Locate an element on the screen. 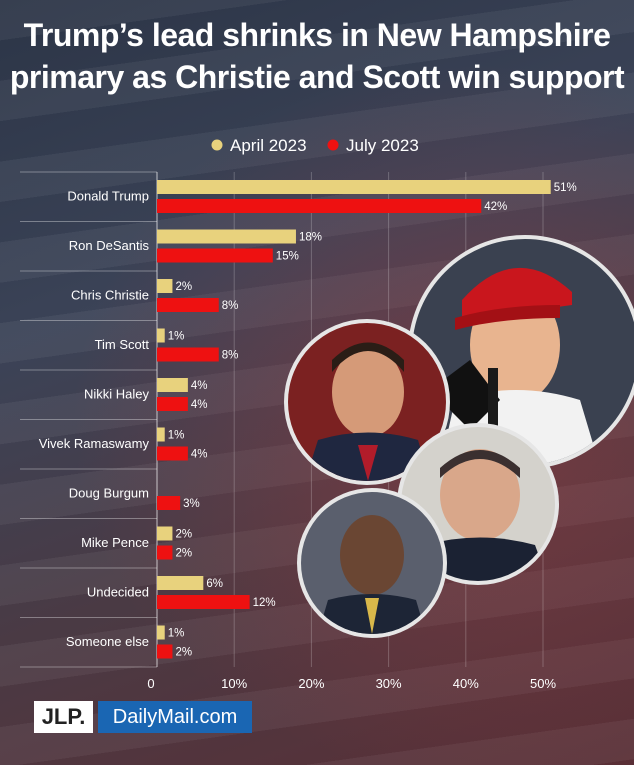  data-label: 51% is located at coordinates (565, 188).